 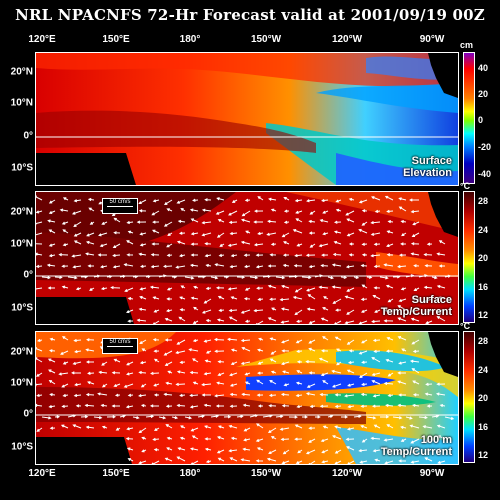 What do you see at coordinates (467, 45) in the screenshot?
I see `colorbar-unit-p1: cm` at bounding box center [467, 45].